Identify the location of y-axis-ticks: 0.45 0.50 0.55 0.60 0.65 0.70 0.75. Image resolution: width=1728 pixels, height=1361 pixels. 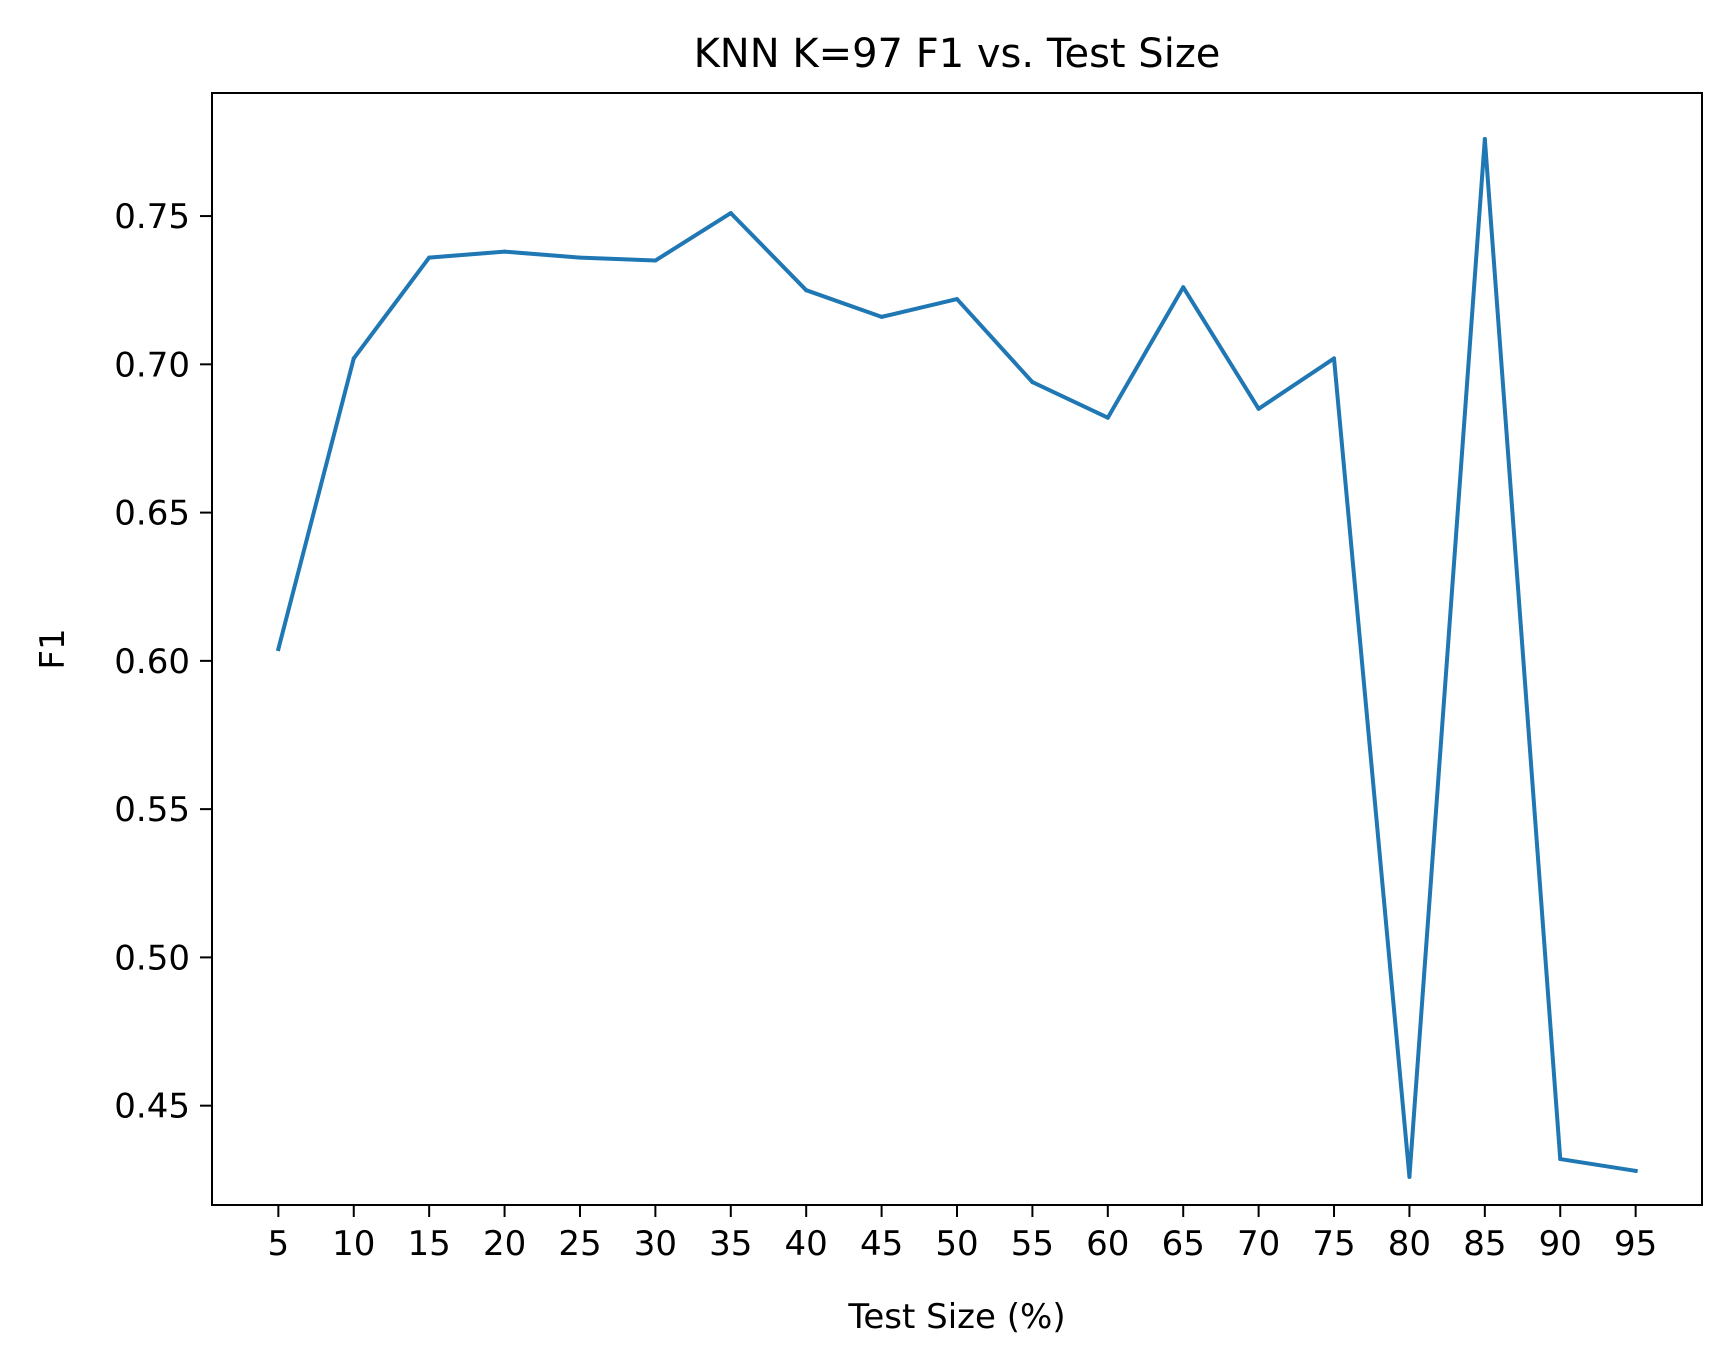
(163, 662).